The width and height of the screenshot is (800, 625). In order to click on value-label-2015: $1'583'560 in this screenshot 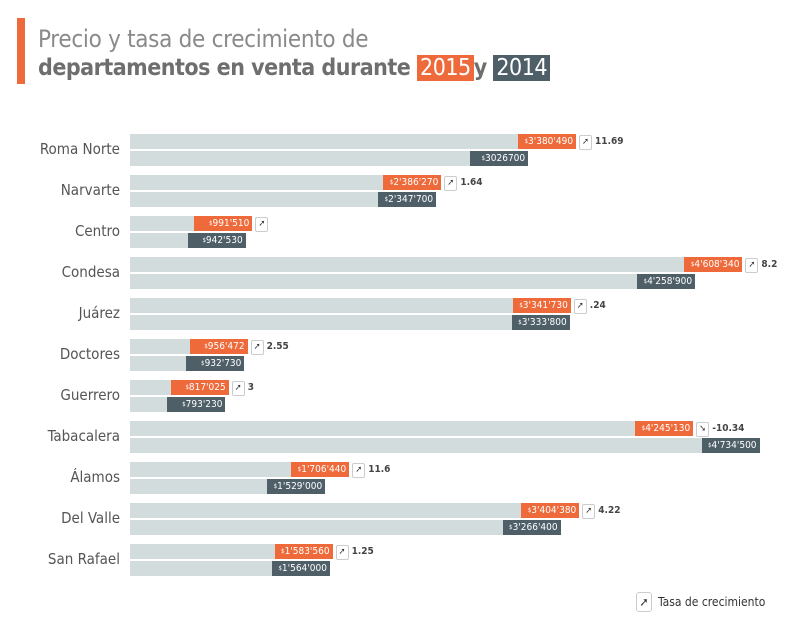, I will do `click(303, 551)`.